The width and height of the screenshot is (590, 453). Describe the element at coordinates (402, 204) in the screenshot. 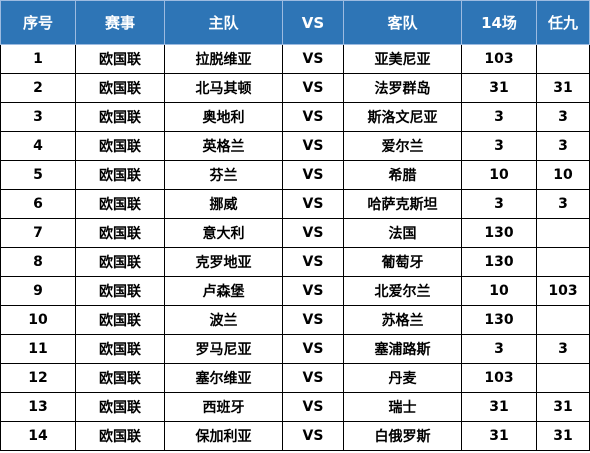

I see `cell-away: 哈萨克斯坦` at that location.